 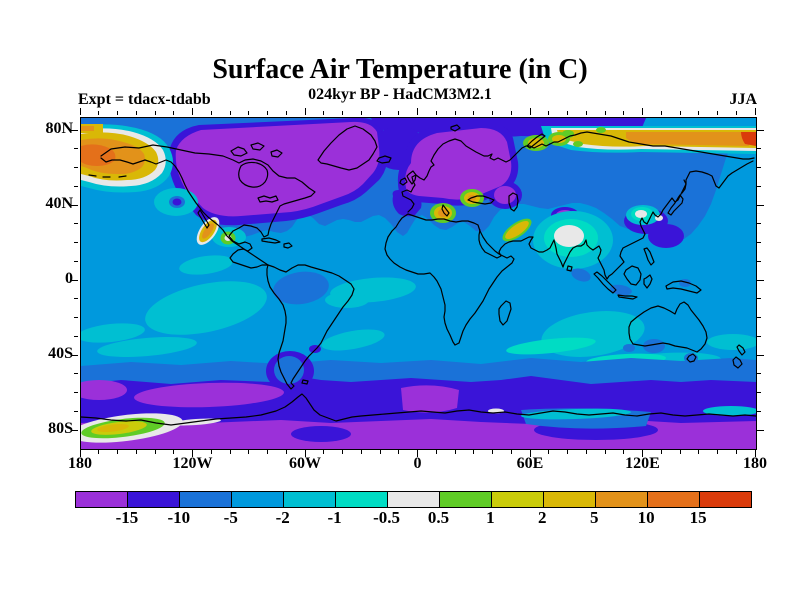 I want to click on x-axis-label: 0, so click(x=417, y=463).